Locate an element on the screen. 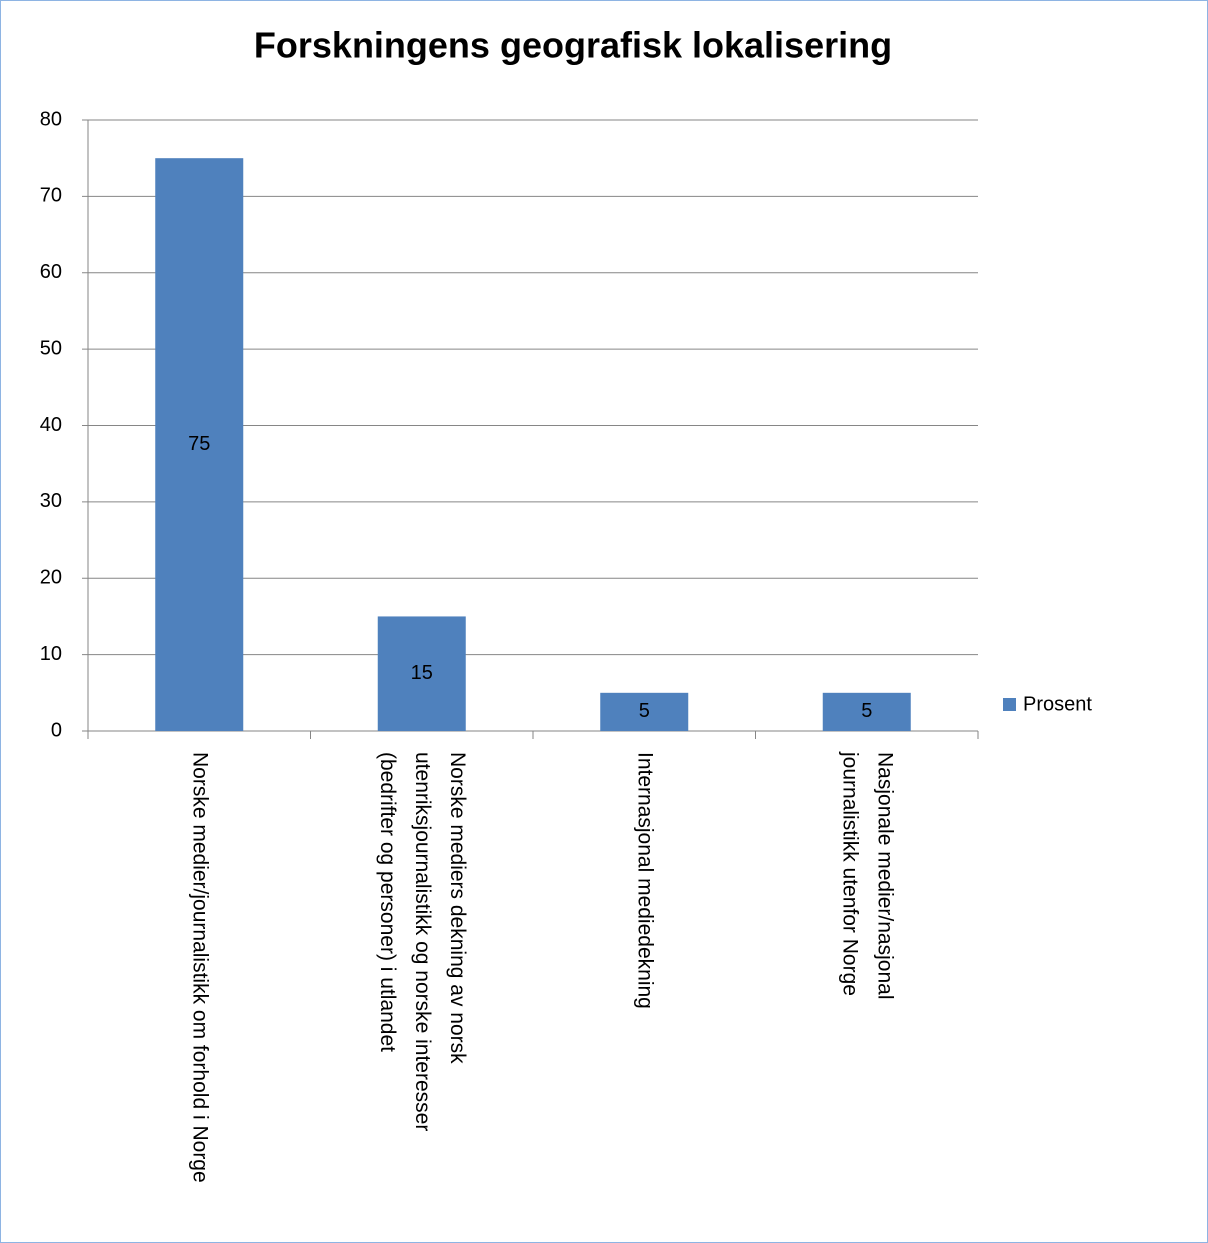  y-tick-label: 10 is located at coordinates (51, 654).